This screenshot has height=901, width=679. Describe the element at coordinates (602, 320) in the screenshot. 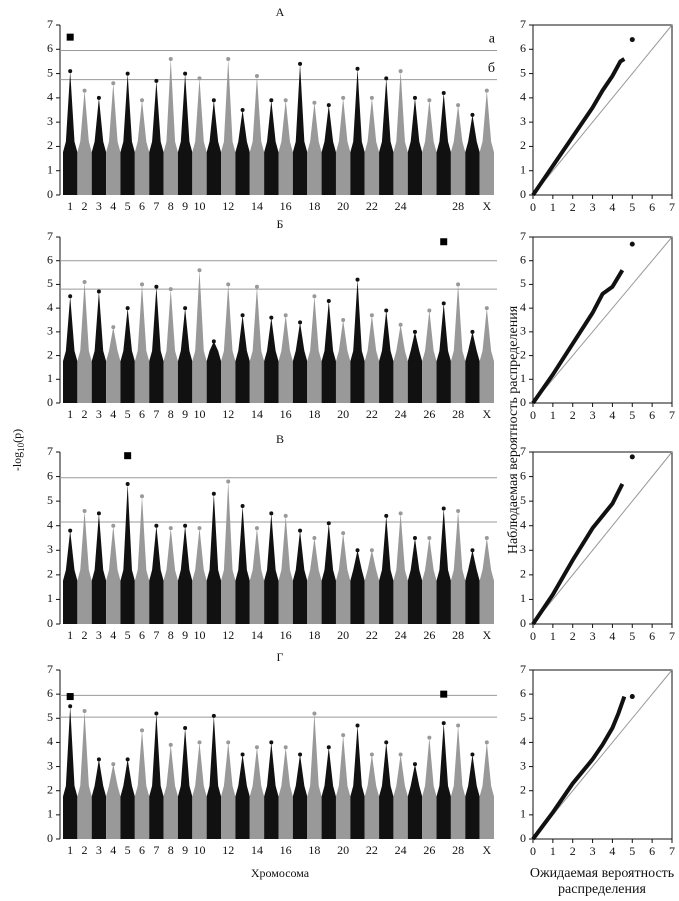

I see `diagonal` at that location.